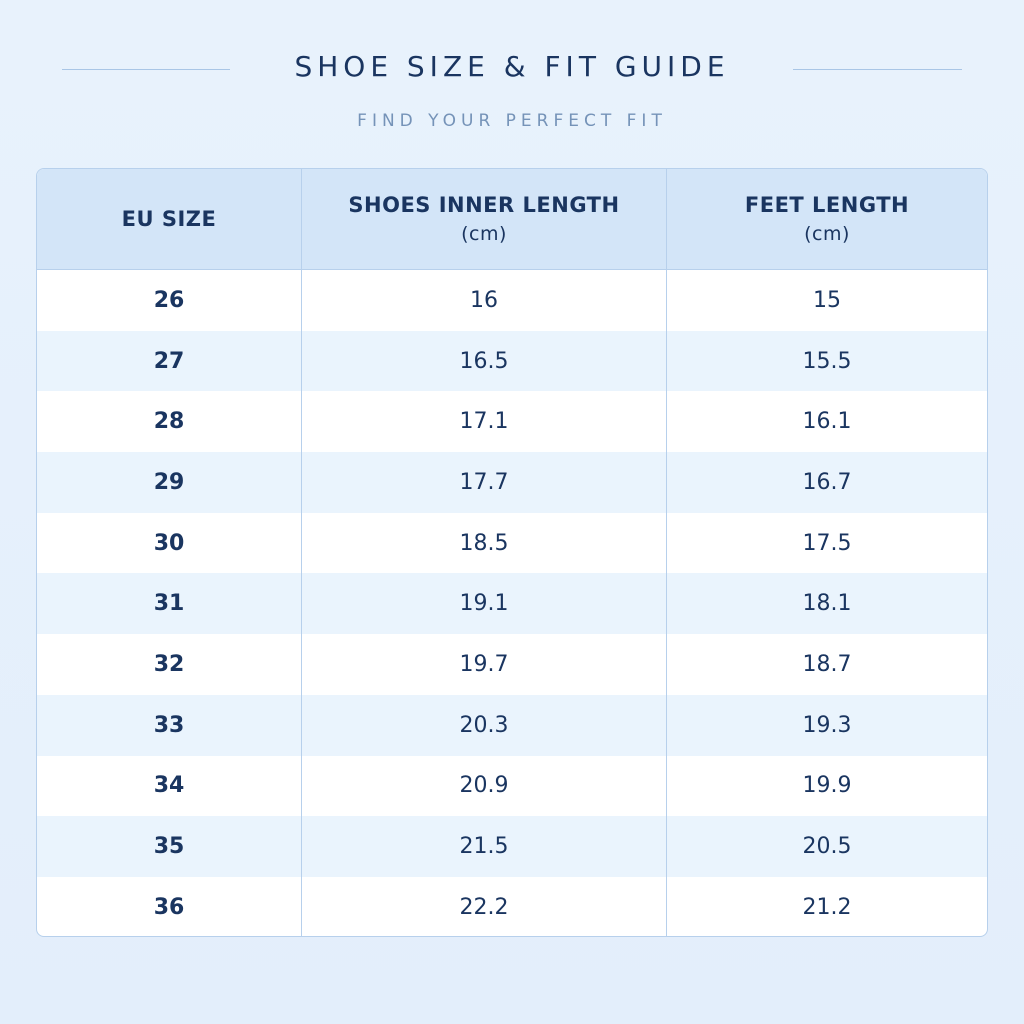 This screenshot has height=1024, width=1024. I want to click on table-row: 36 22.2 21.2, so click(512, 906).